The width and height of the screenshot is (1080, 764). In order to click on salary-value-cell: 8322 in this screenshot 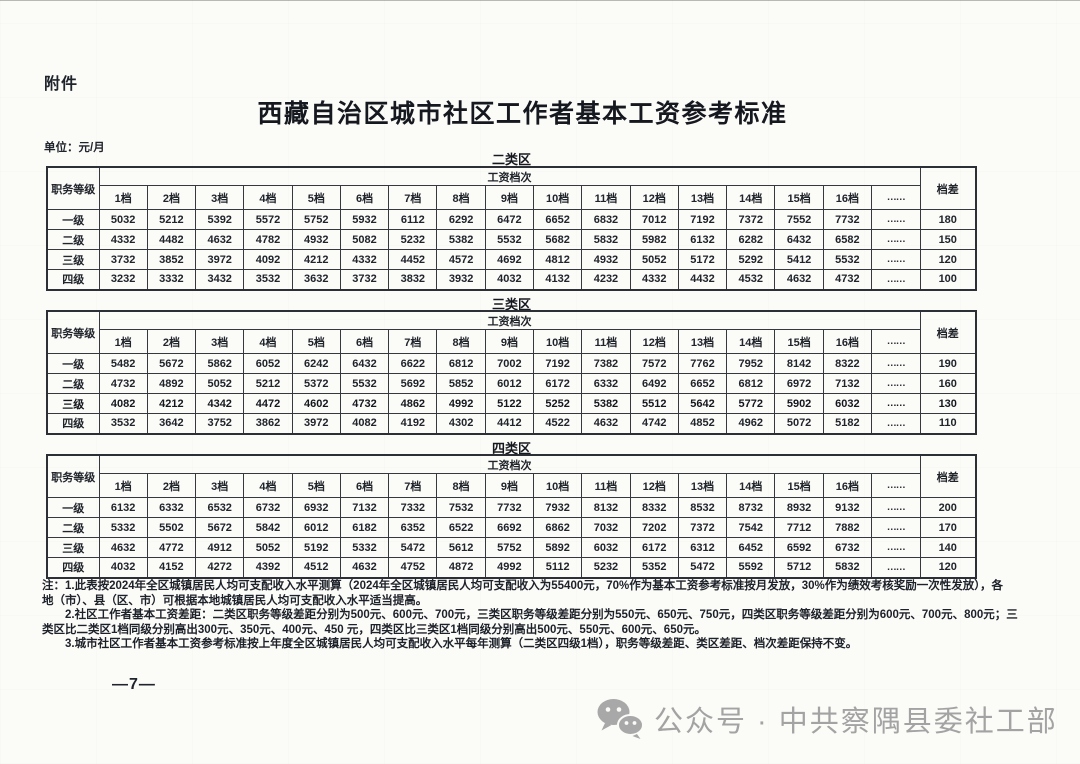, I will do `click(847, 363)`.